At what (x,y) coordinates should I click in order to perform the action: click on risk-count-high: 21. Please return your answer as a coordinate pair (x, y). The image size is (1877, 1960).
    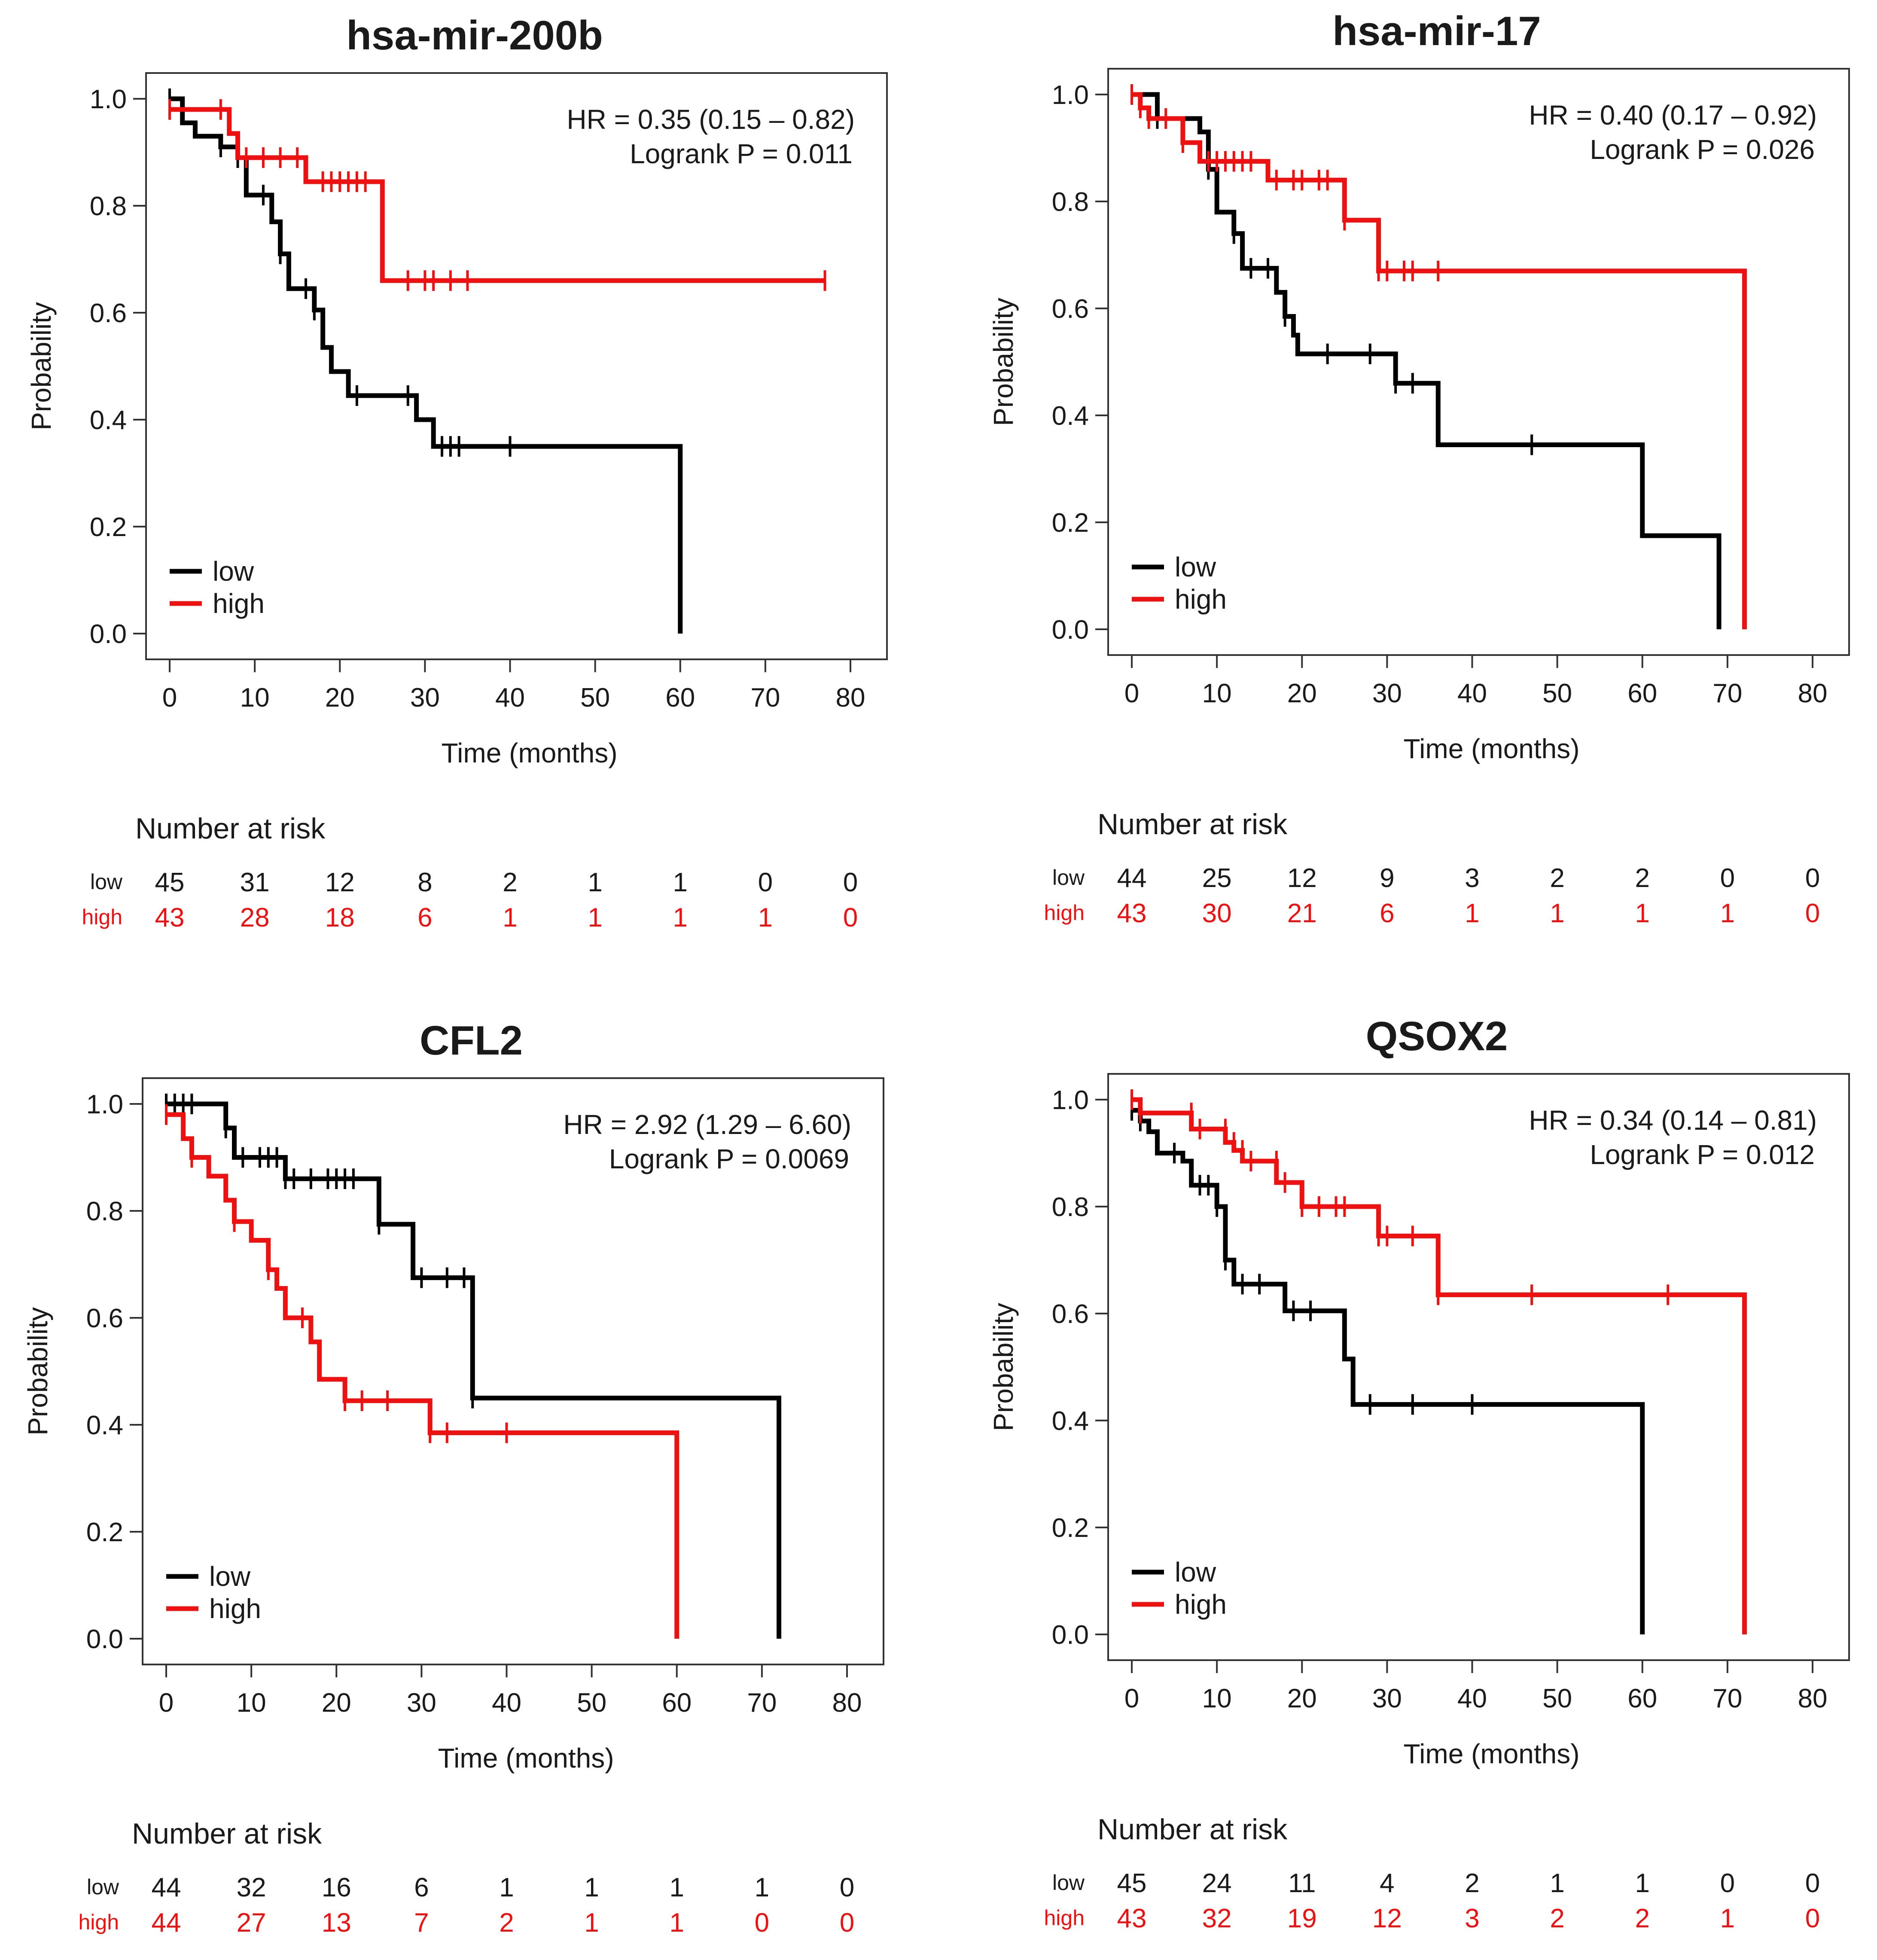
    Looking at the image, I should click on (1302, 913).